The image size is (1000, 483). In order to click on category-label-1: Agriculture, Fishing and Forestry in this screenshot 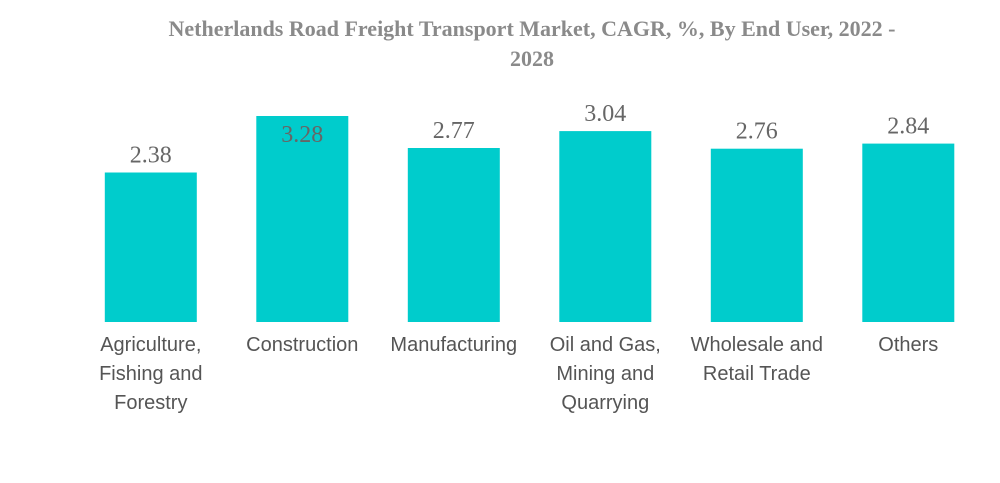, I will do `click(150, 374)`.